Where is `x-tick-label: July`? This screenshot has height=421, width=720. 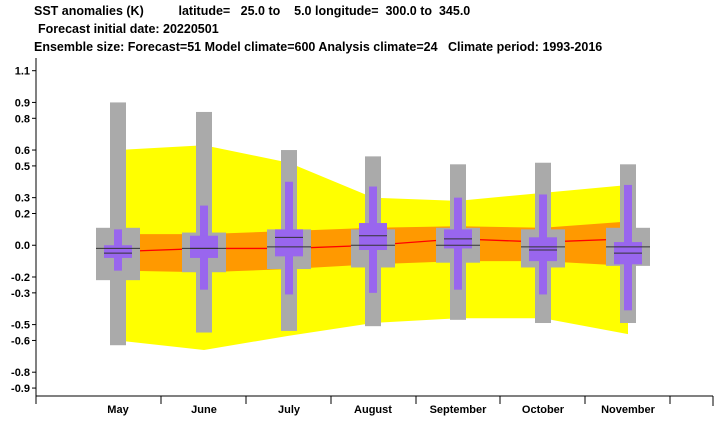
x-tick-label: July is located at coordinates (289, 410).